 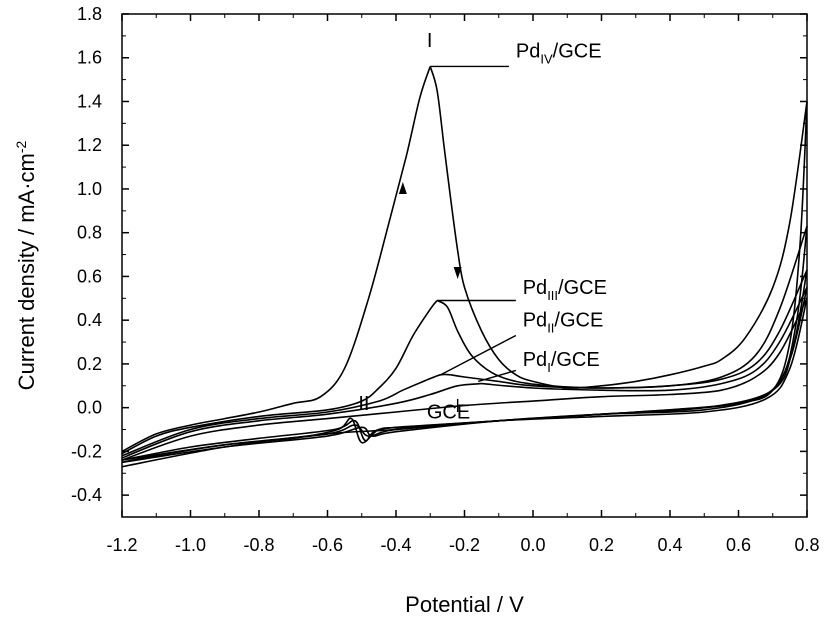 What do you see at coordinates (327, 545) in the screenshot?
I see `x-tick-label: -0.6` at bounding box center [327, 545].